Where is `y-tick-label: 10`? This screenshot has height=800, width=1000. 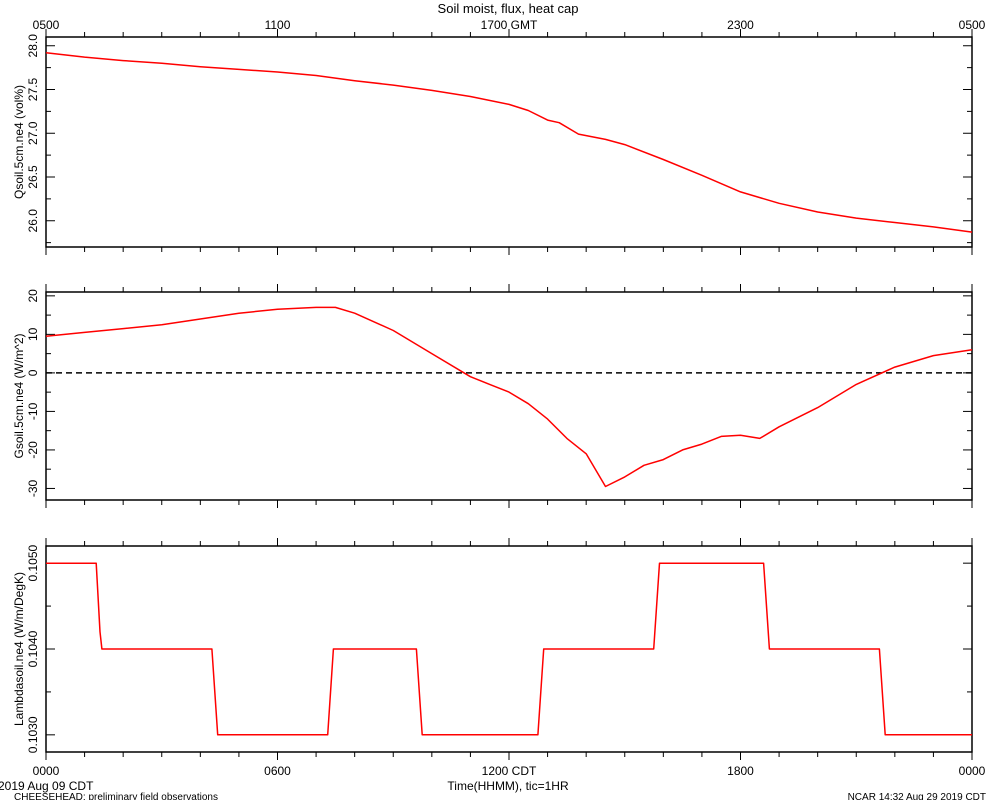 y-tick-label: 10 is located at coordinates (33, 334).